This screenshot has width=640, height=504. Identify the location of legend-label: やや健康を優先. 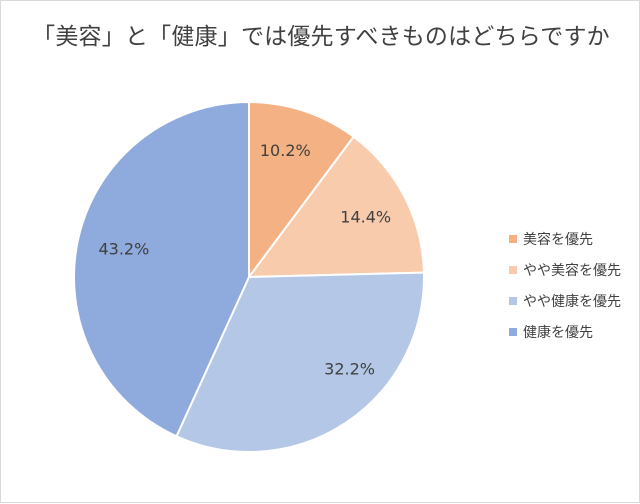
(572, 301).